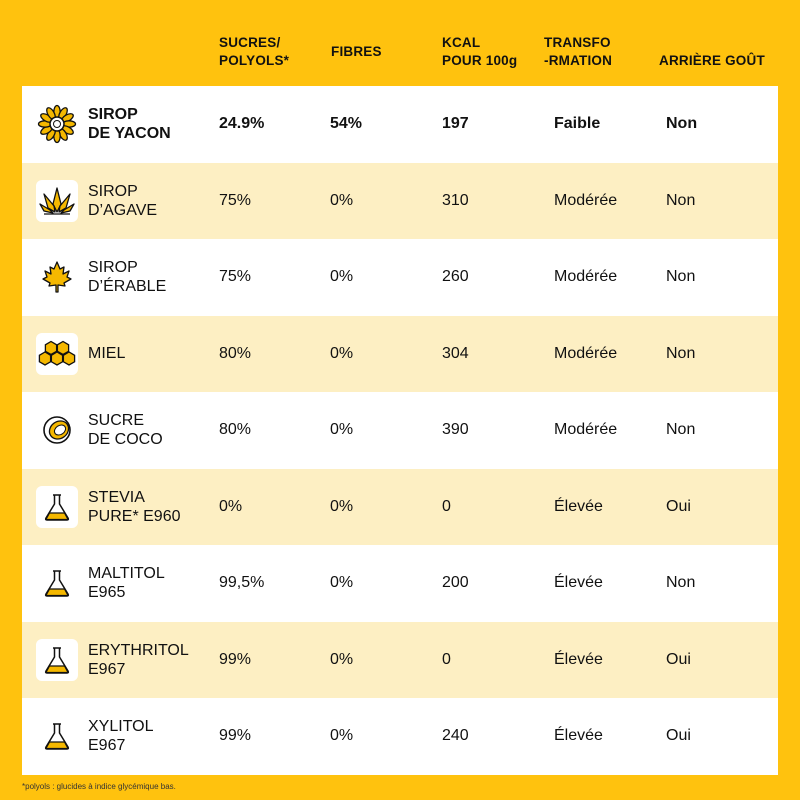  What do you see at coordinates (57, 353) in the screenshot?
I see `honeycomb-icon` at bounding box center [57, 353].